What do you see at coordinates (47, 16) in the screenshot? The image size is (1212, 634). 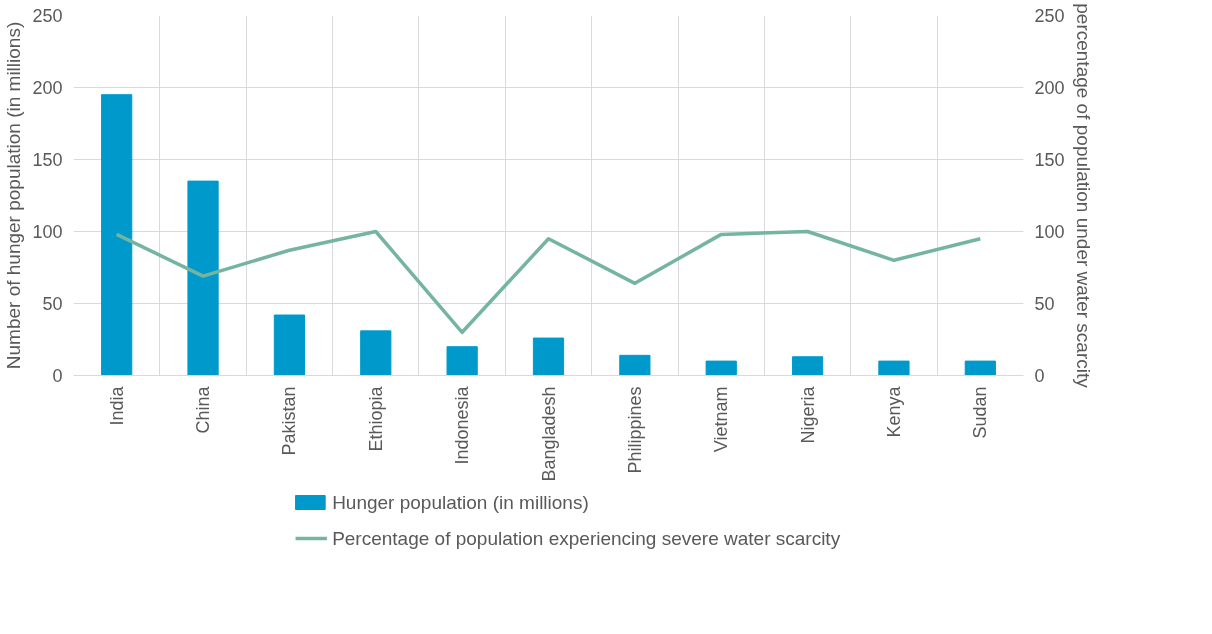 I see `y-tick-label: 250` at bounding box center [47, 16].